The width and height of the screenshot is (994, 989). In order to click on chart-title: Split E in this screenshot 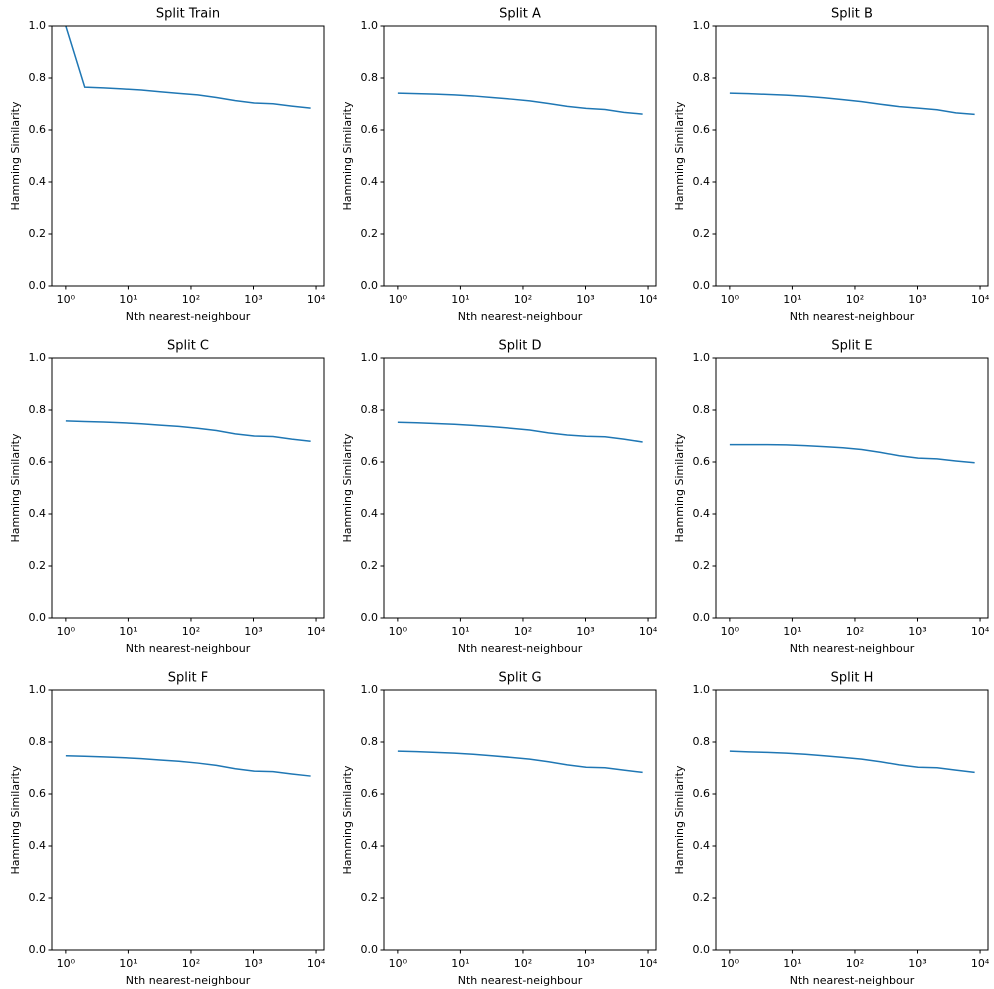, I will do `click(851, 346)`.